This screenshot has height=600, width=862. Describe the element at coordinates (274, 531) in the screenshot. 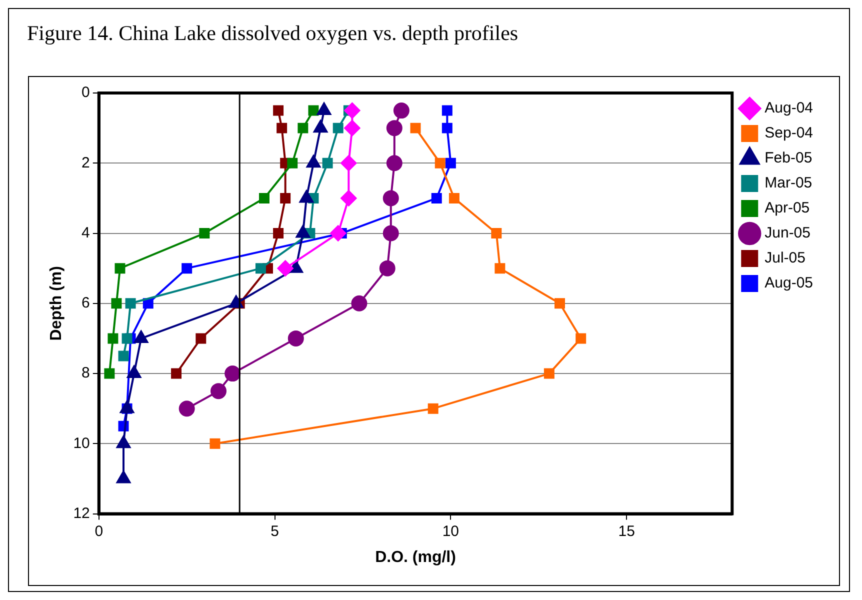

I see `x-tick-label: 5` at that location.